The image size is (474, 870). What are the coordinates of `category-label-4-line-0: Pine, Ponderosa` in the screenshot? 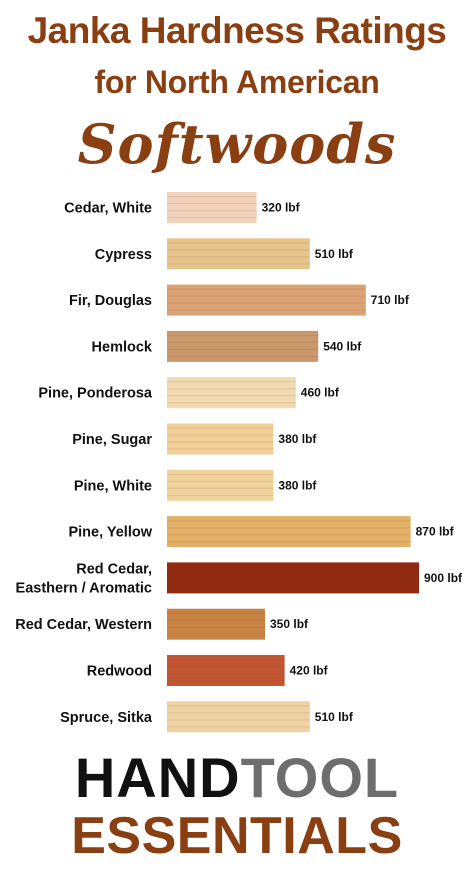 It's located at (95, 394).